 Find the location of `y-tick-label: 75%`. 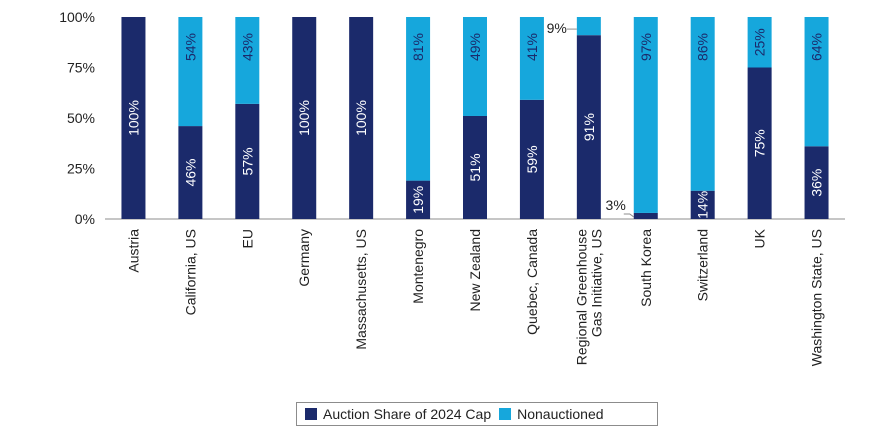

y-tick-label: 75% is located at coordinates (81, 68).